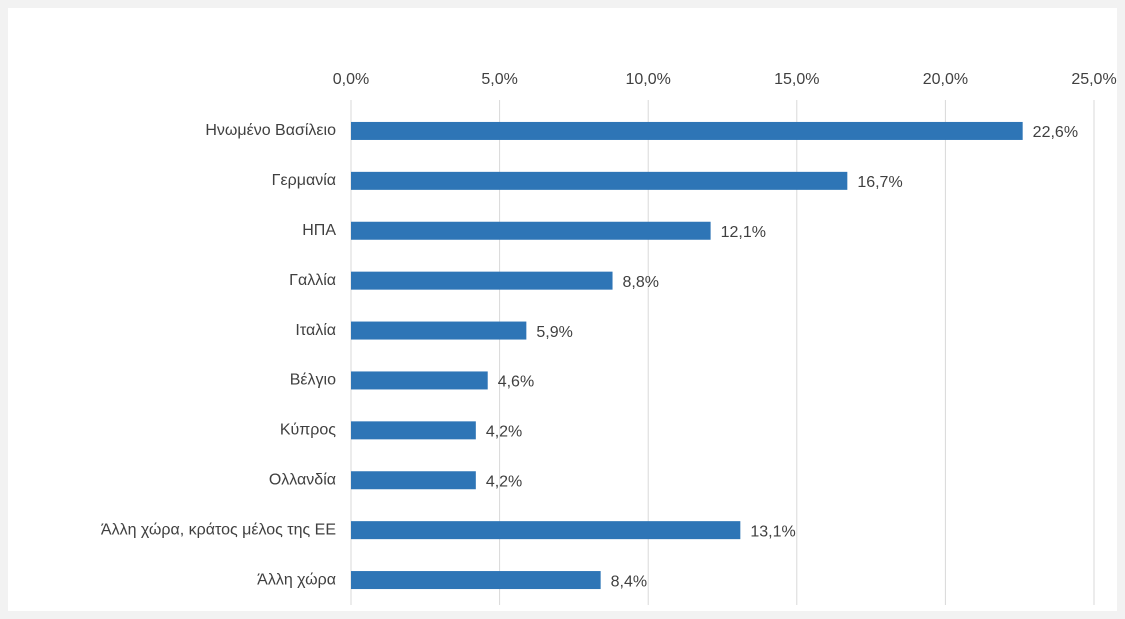 This screenshot has width=1125, height=619. What do you see at coordinates (302, 479) in the screenshot?
I see `y-tick-label: Ολλανδία` at bounding box center [302, 479].